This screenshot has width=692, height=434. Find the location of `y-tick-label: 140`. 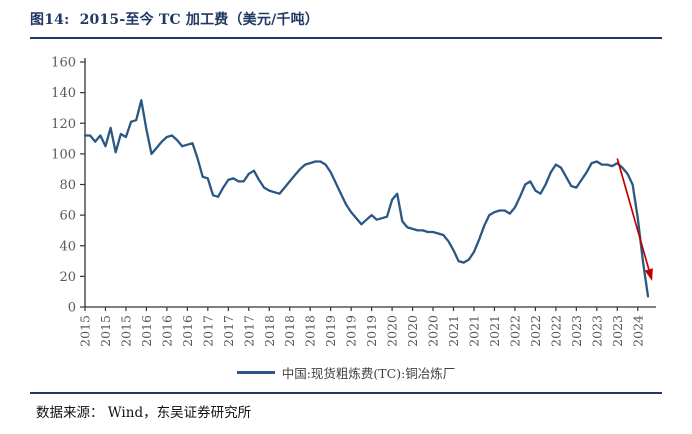

y-tick-label: 140 is located at coordinates (63, 93).